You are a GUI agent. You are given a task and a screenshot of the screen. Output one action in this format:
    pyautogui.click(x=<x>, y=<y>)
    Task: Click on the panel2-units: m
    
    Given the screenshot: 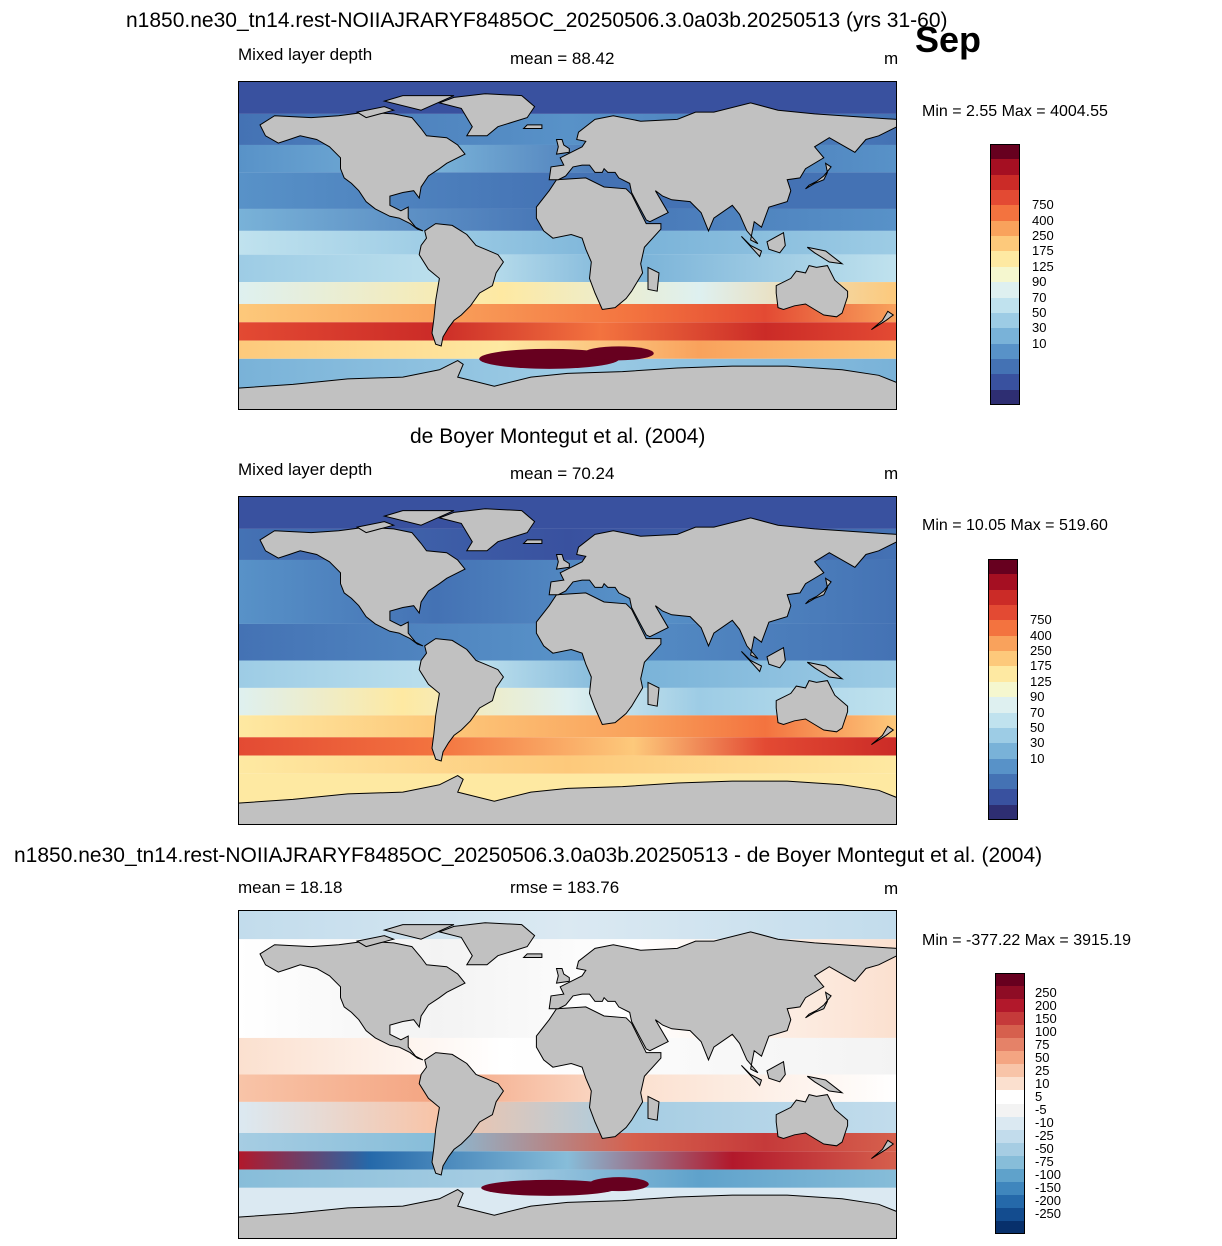 What is the action you would take?
    pyautogui.click(x=891, y=473)
    